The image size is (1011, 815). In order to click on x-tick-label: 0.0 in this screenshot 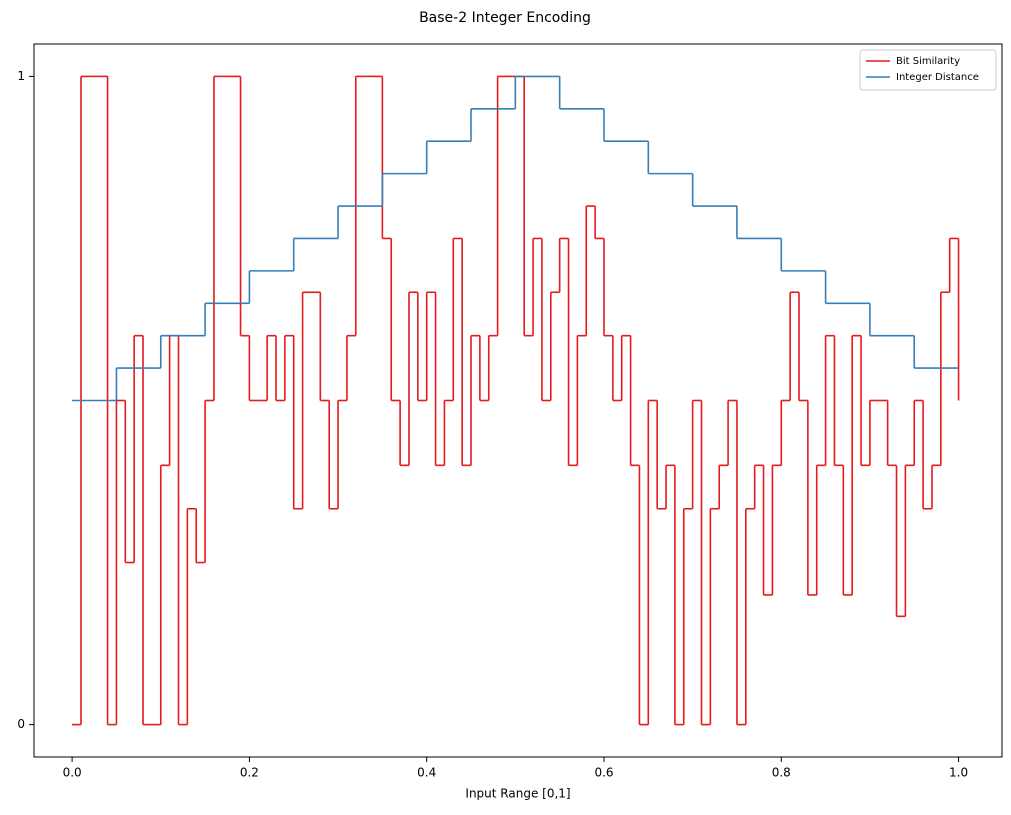, I will do `click(72, 773)`.